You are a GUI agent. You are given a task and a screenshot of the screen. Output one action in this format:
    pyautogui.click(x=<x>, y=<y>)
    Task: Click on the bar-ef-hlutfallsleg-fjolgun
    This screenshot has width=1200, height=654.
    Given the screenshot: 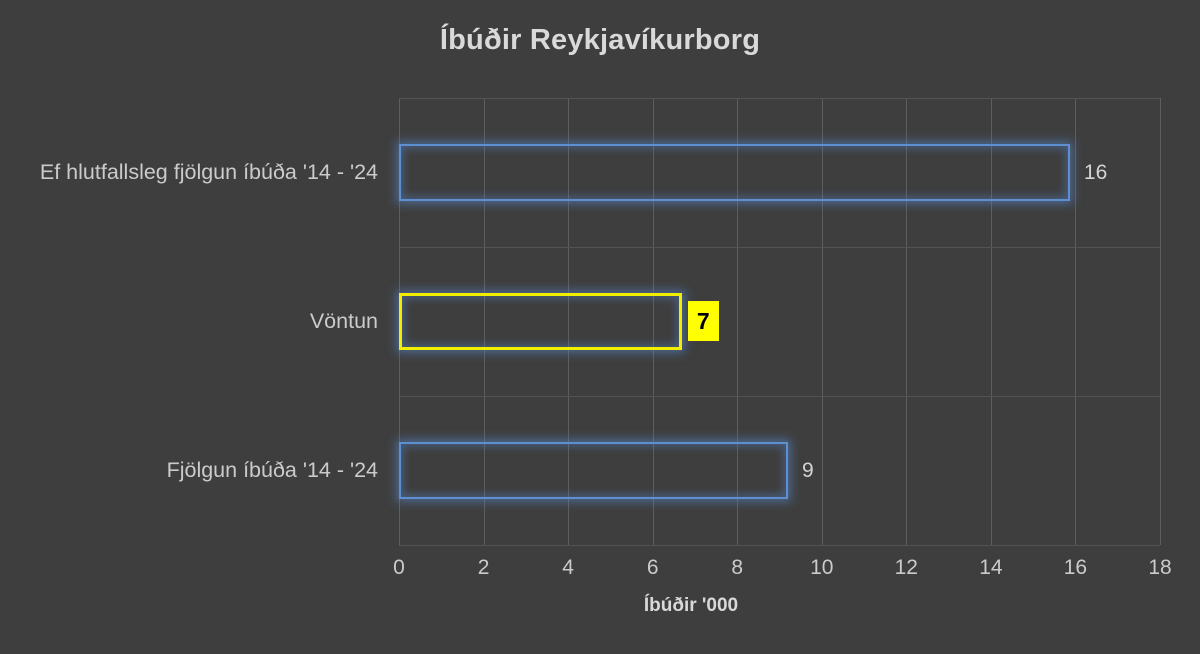 What is the action you would take?
    pyautogui.click(x=734, y=172)
    